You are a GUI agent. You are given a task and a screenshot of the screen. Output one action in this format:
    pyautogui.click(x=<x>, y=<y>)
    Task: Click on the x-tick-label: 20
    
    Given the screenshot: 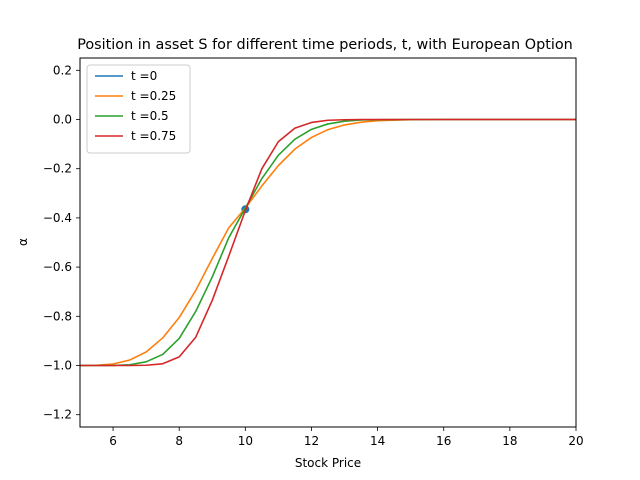 What is the action you would take?
    pyautogui.click(x=575, y=441)
    